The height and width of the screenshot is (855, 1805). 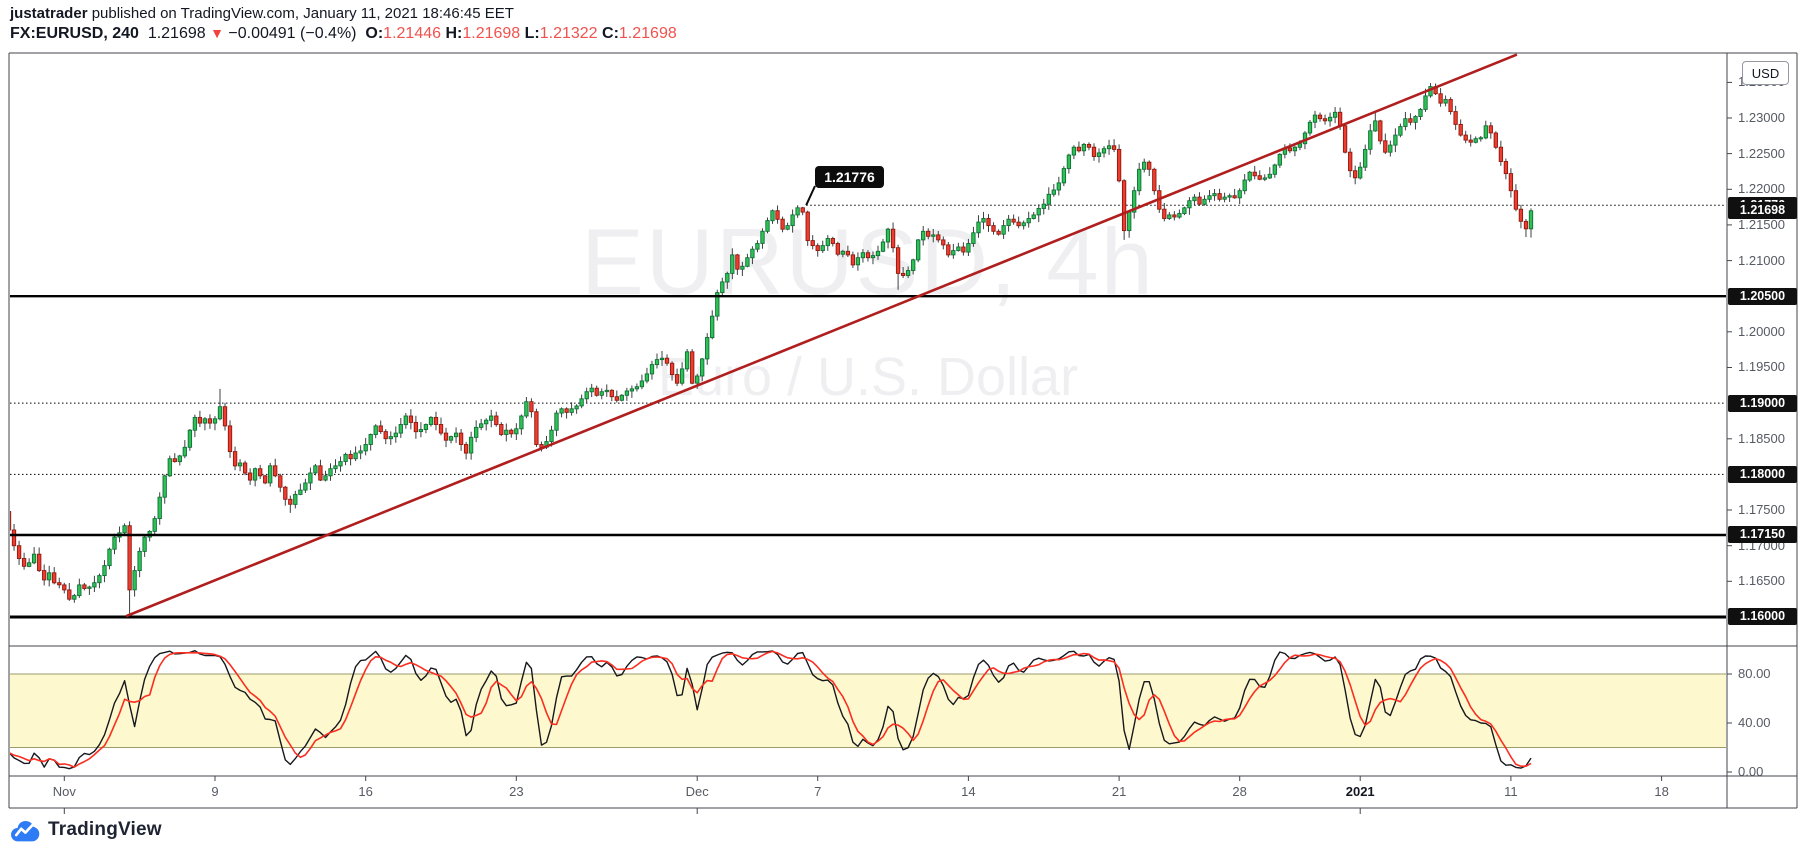 I want to click on time-axis-label: 9, so click(x=215, y=791).